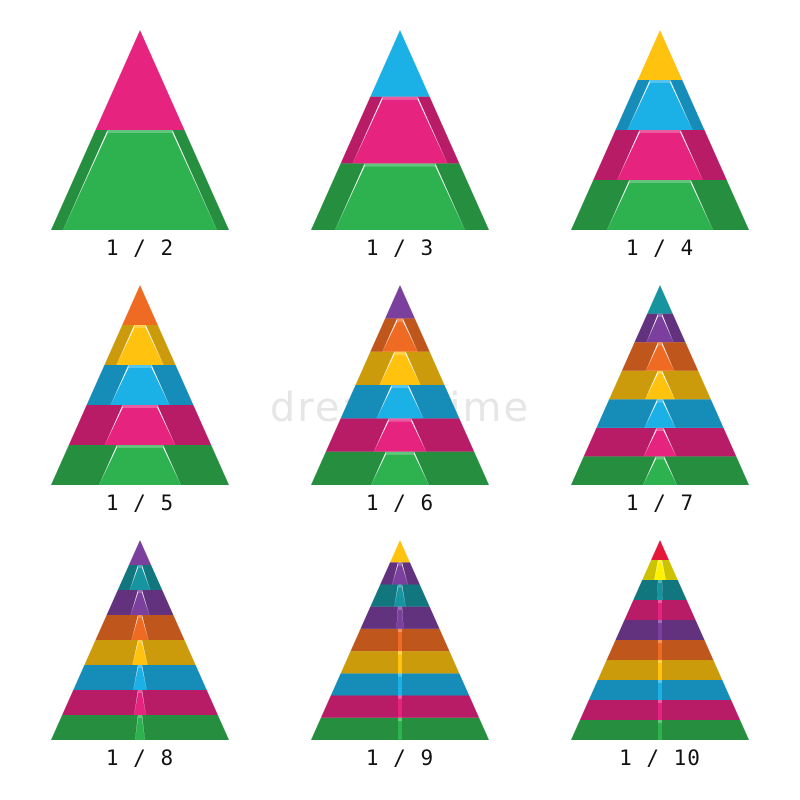 This screenshot has height=800, width=800. I want to click on pyramid-label-8: 1 / 9, so click(400, 758).